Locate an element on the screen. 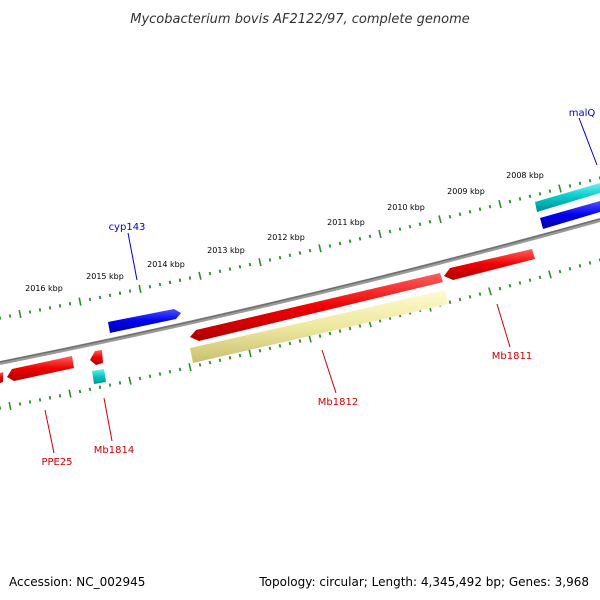 This screenshot has height=600, width=600. gene-PPE25 is located at coordinates (40, 368).